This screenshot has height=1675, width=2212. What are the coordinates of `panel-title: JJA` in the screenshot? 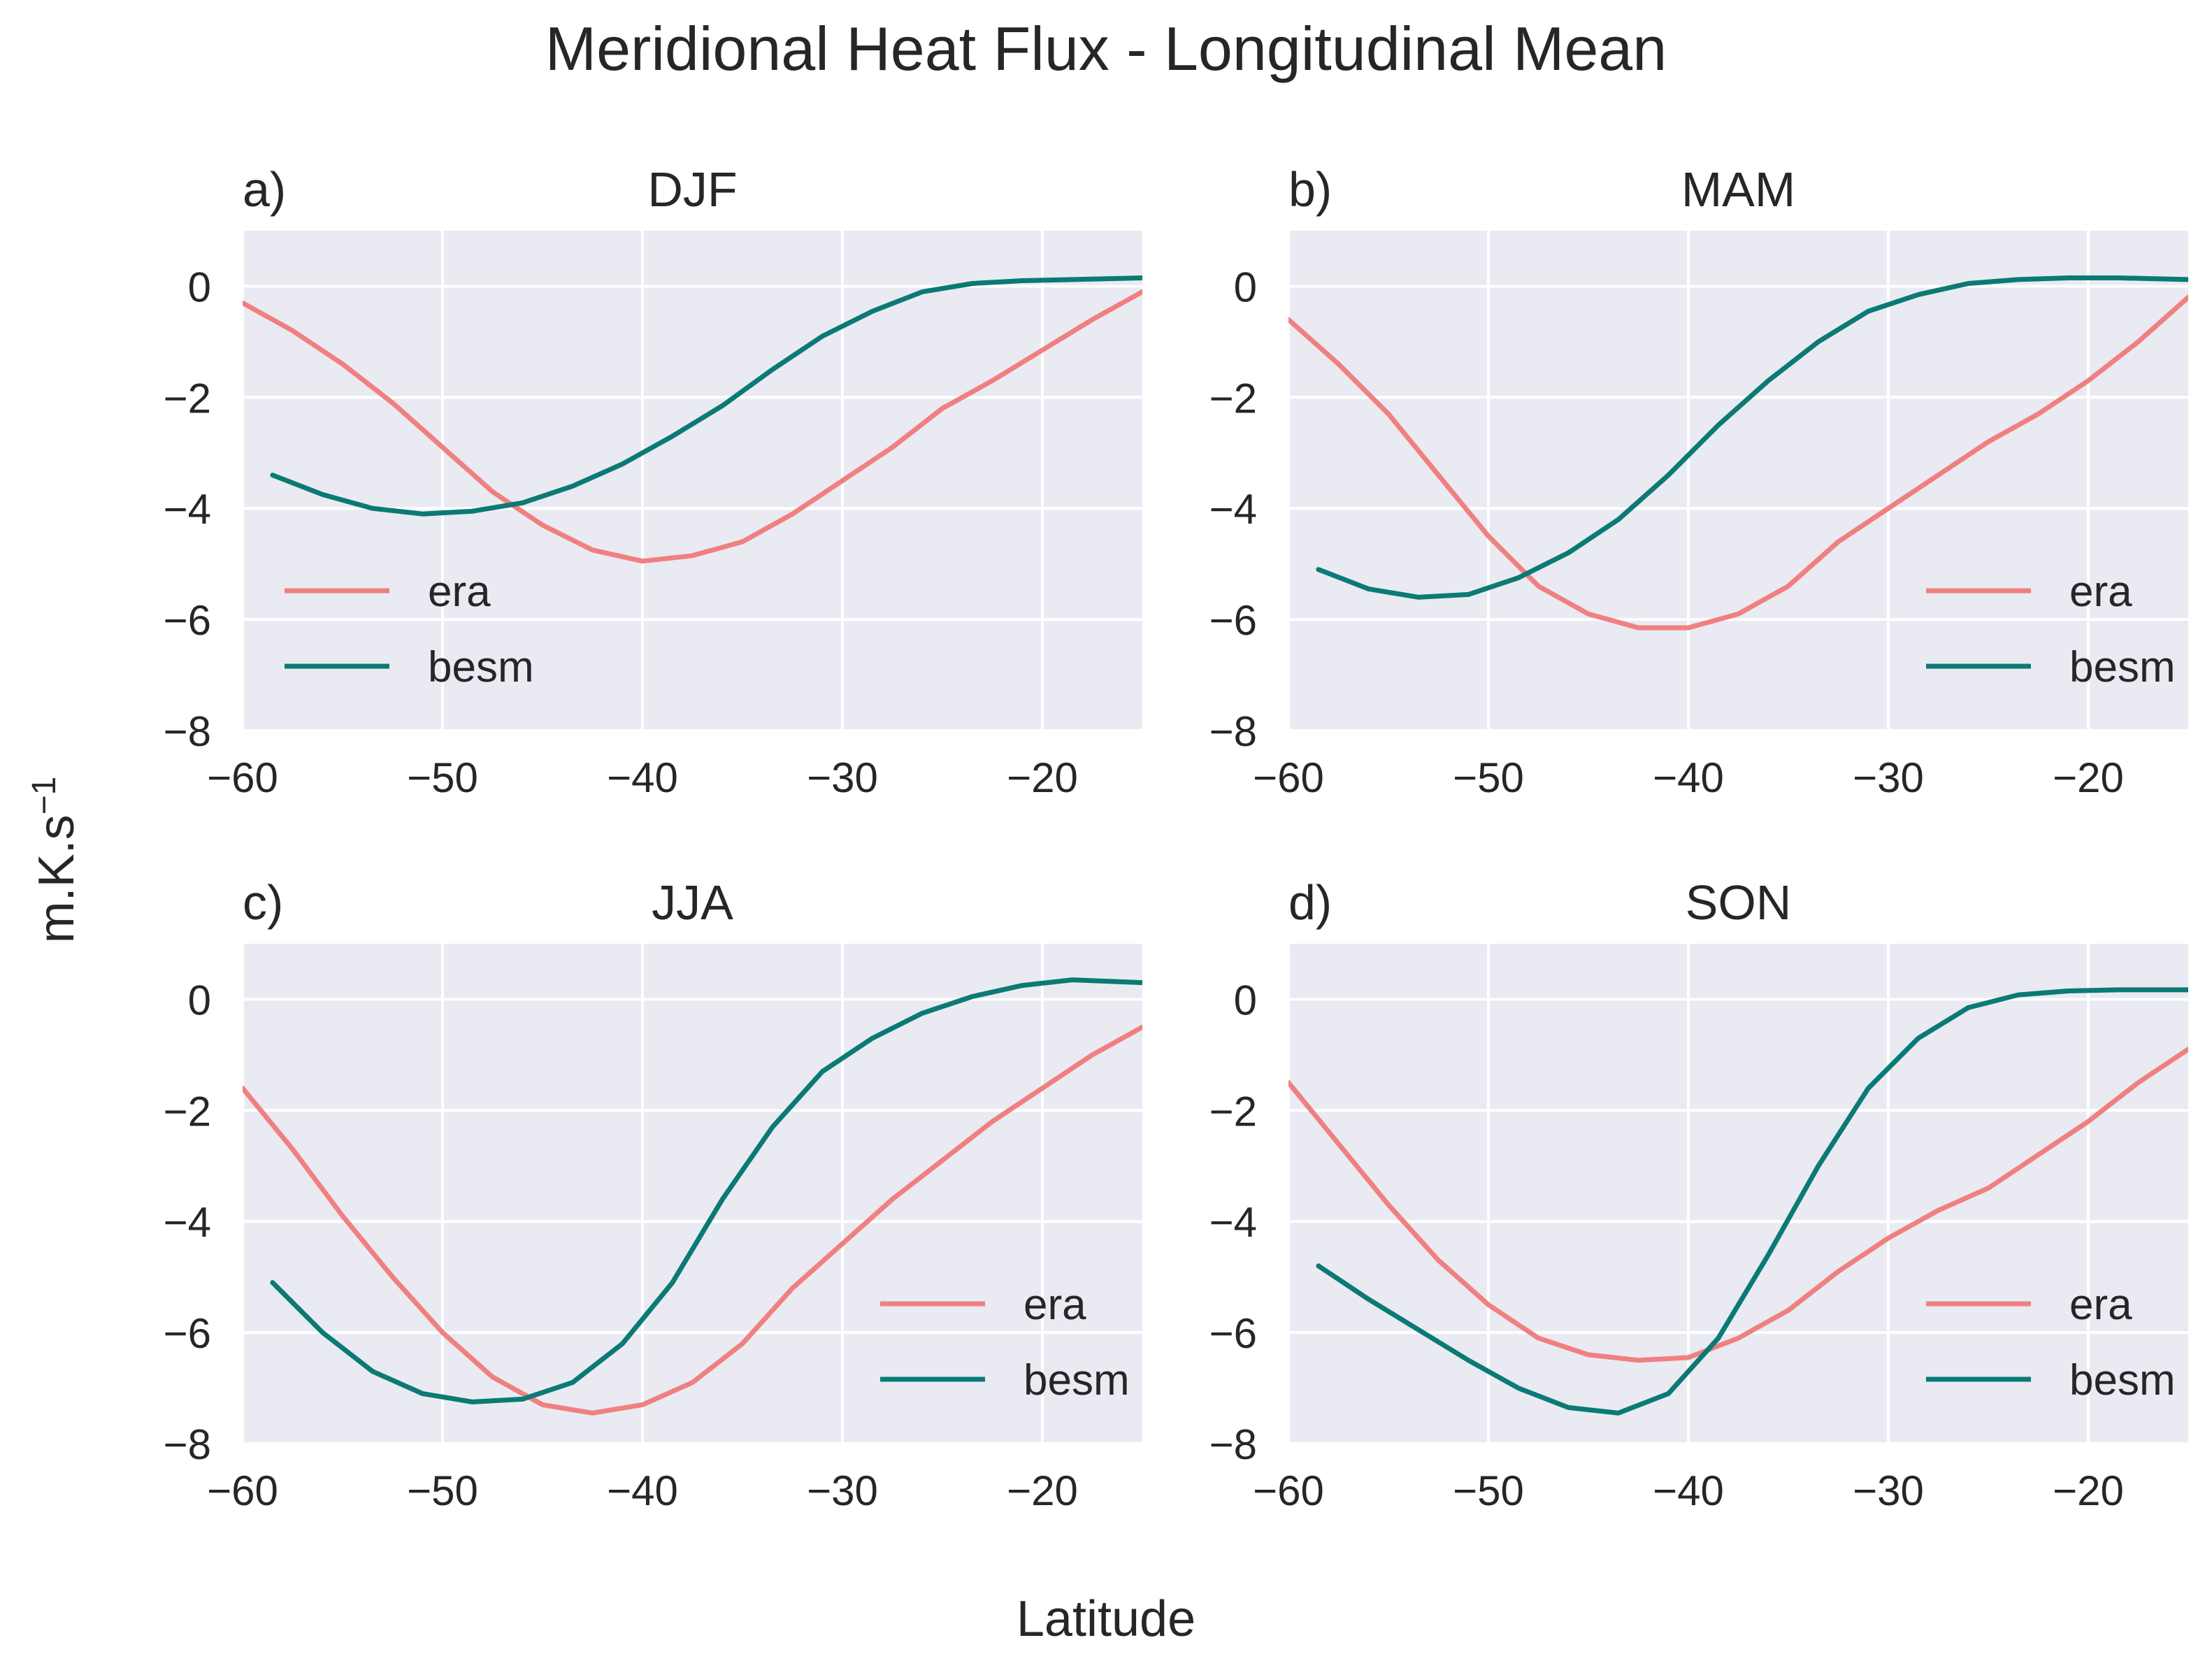 It's located at (692, 902).